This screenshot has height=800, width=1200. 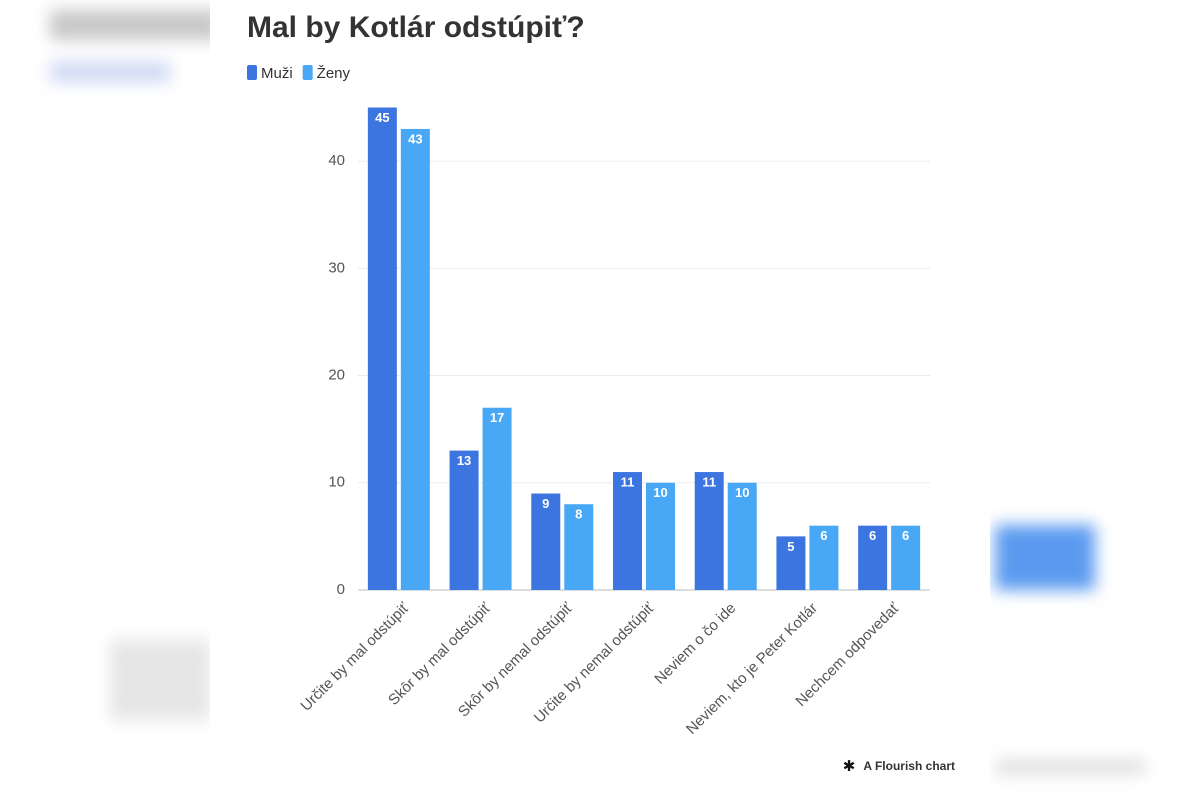 What do you see at coordinates (790, 546) in the screenshot?
I see `value-label: 5` at bounding box center [790, 546].